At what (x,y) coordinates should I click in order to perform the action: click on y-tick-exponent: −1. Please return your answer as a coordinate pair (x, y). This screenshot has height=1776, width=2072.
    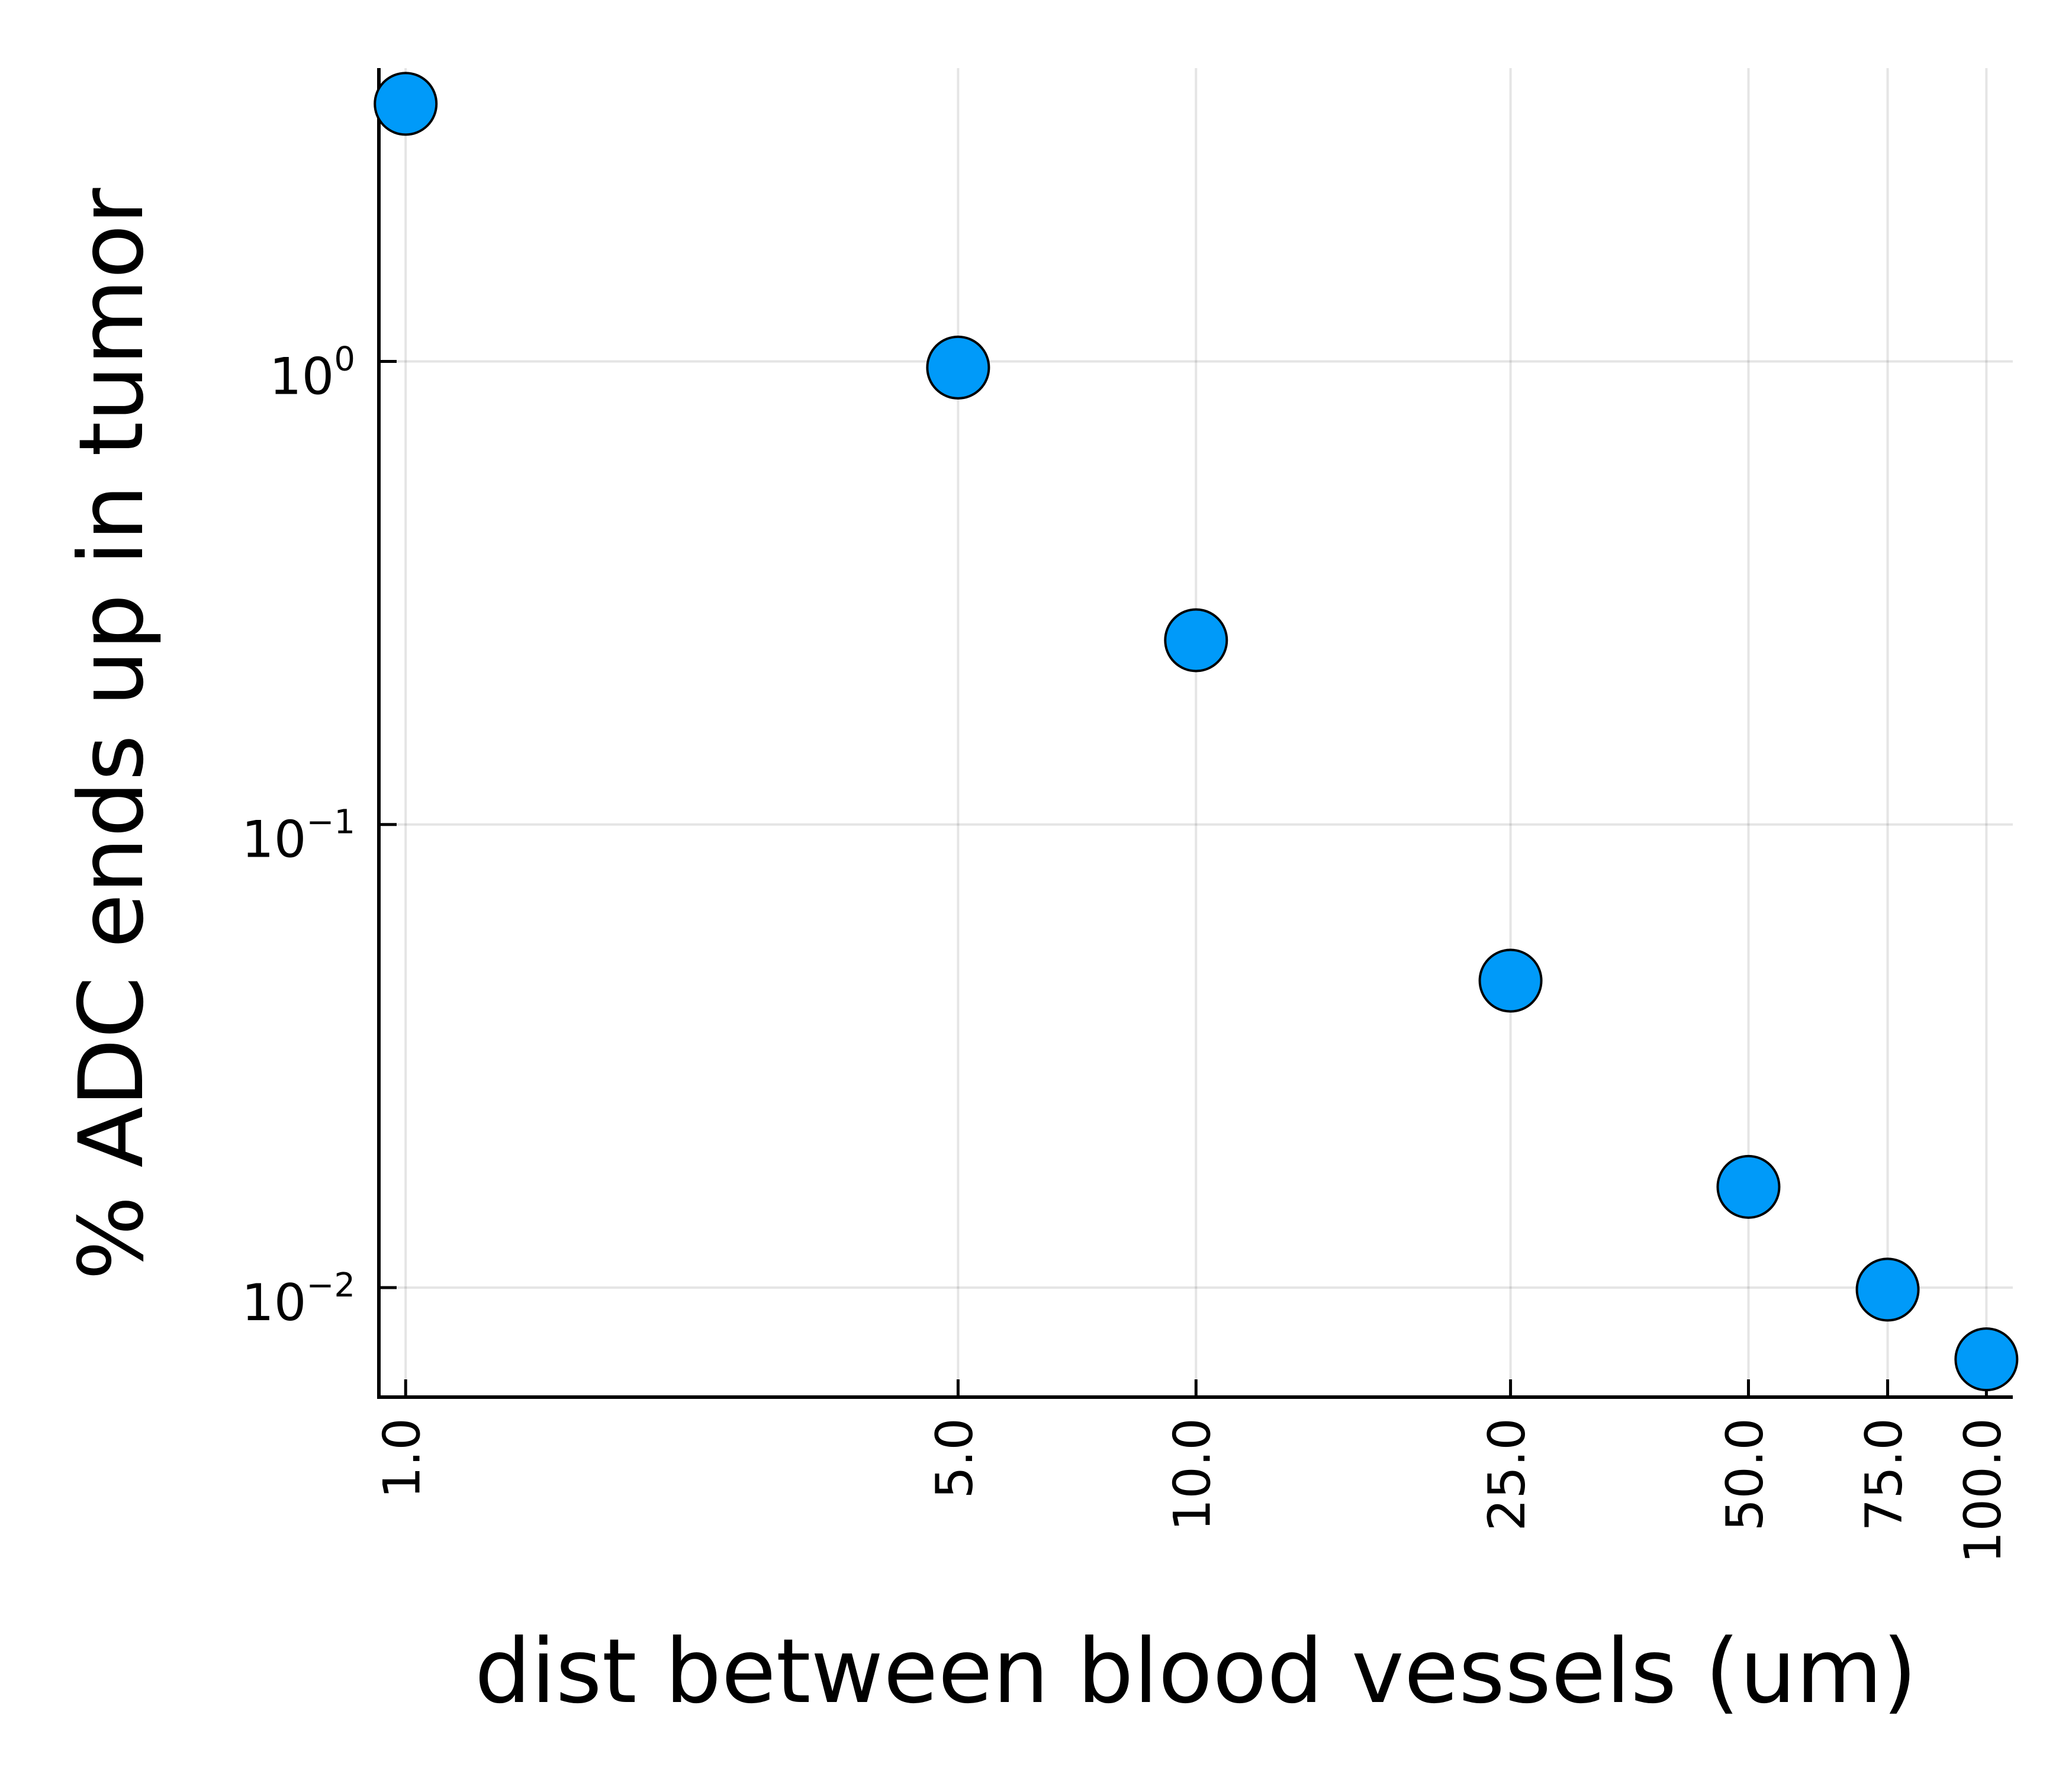
    Looking at the image, I should click on (330, 822).